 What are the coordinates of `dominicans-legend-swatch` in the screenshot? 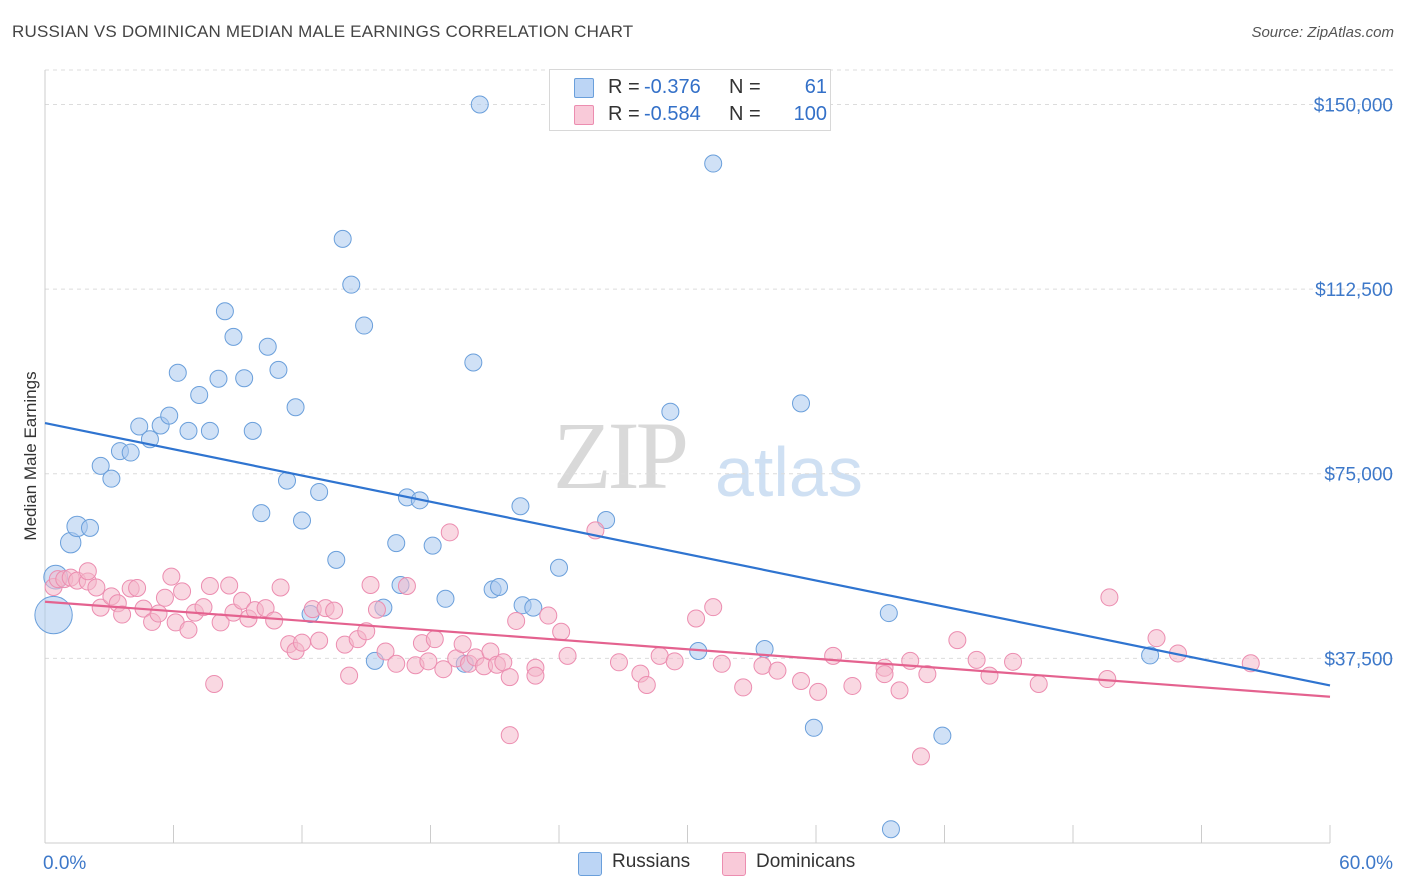 It's located at (734, 864).